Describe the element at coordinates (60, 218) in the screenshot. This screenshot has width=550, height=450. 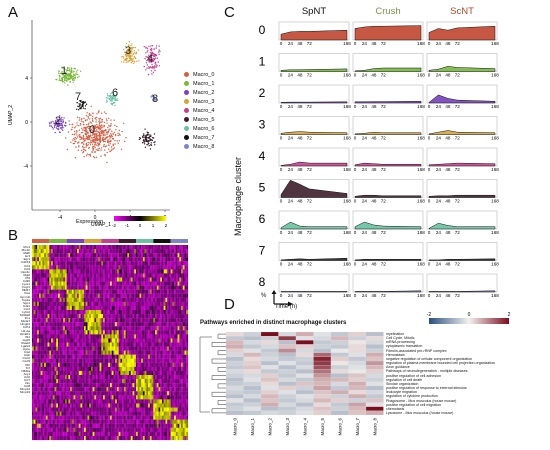
I see `umap-x-tick: -4` at that location.